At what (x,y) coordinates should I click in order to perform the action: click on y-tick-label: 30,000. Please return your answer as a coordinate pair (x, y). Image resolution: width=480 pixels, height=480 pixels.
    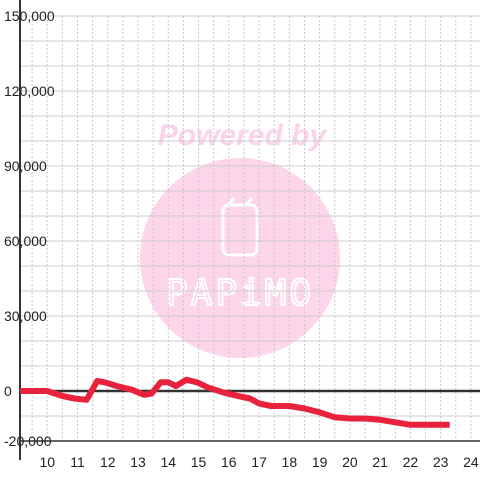
    Looking at the image, I should click on (25, 316).